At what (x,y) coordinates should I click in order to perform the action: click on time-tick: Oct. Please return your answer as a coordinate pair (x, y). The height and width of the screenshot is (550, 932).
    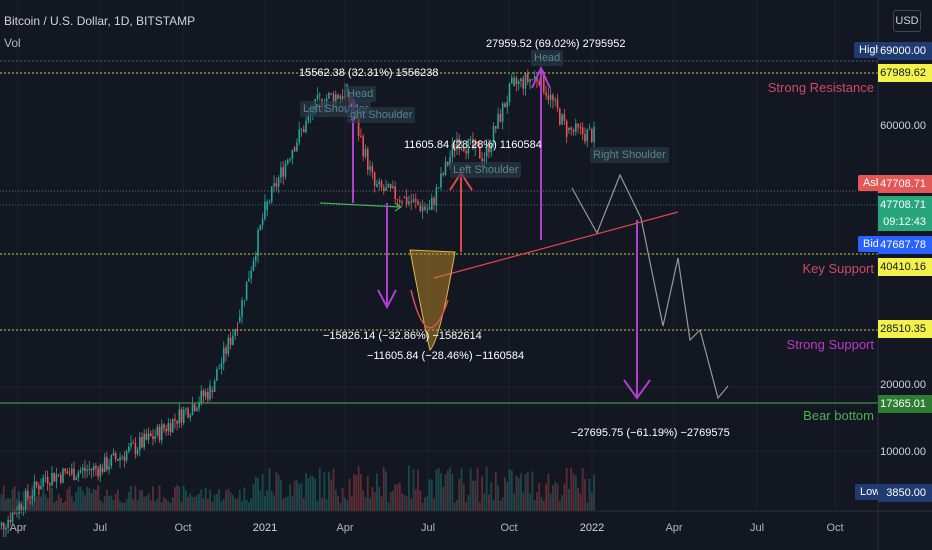
    Looking at the image, I should click on (183, 528).